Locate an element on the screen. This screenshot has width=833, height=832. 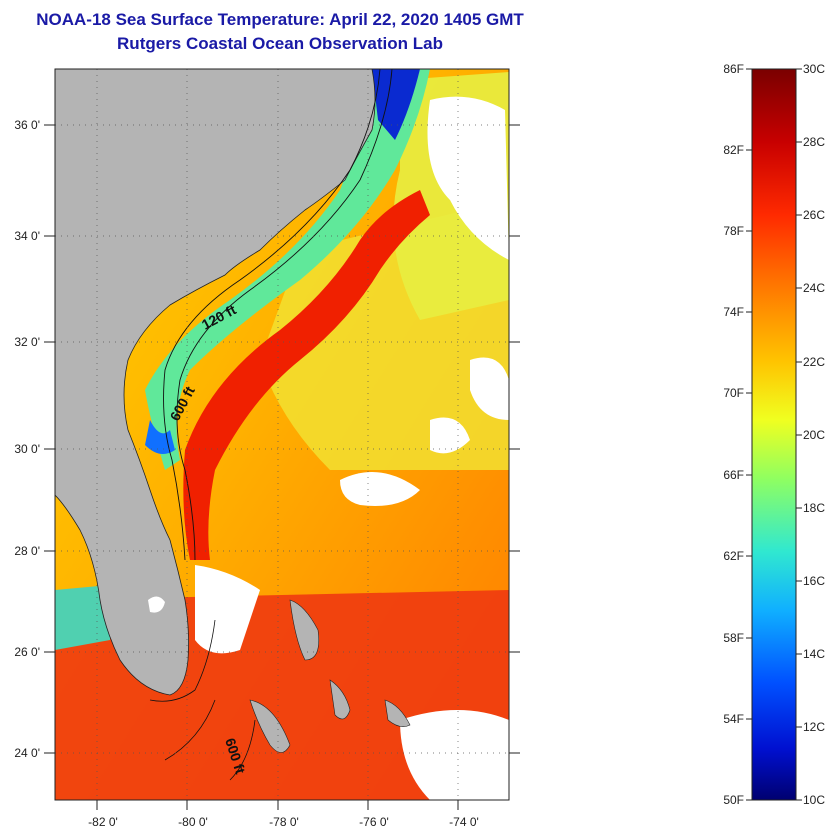
lat-label: 24 0' is located at coordinates (27, 753).